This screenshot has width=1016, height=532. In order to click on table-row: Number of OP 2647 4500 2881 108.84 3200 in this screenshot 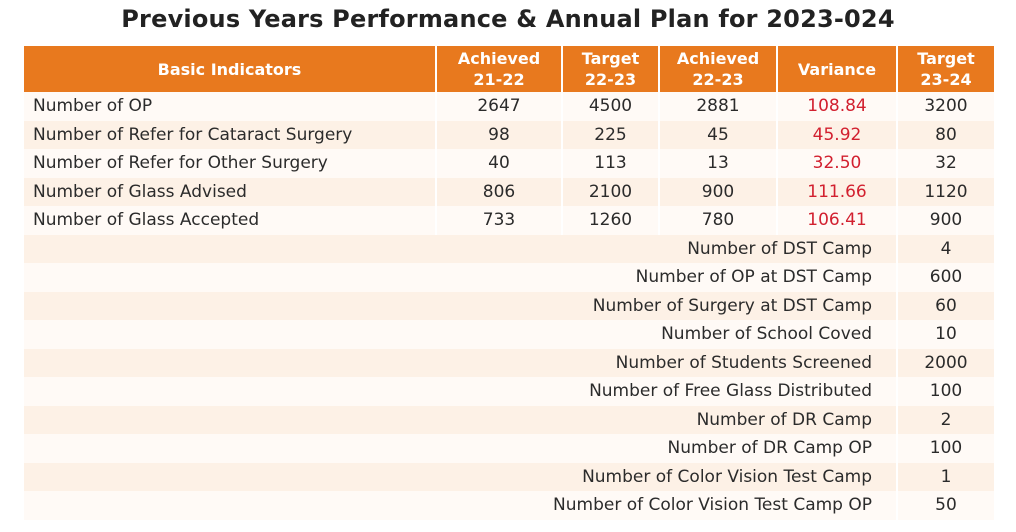, I will do `click(509, 106)`.